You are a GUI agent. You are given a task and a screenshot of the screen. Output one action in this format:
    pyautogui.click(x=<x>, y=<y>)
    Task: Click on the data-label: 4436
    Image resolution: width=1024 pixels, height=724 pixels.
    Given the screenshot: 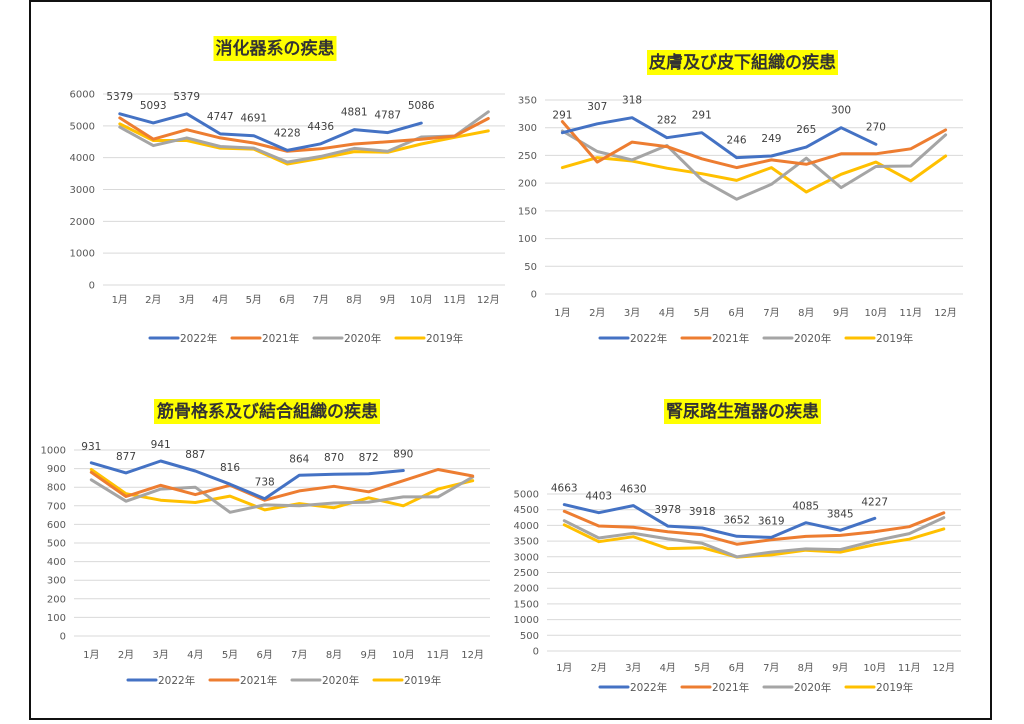 What is the action you would take?
    pyautogui.click(x=320, y=127)
    